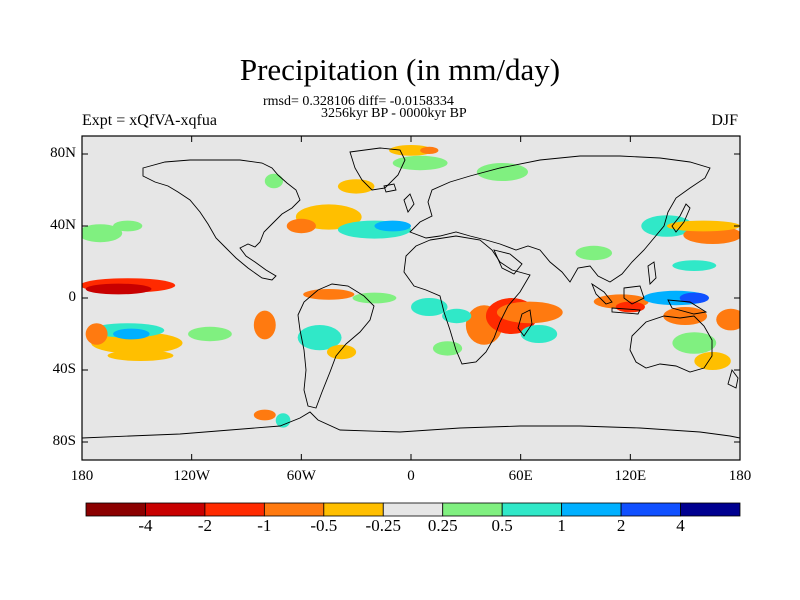  Describe the element at coordinates (560, 219) in the screenshot. I see `coastline-eurasia` at that location.